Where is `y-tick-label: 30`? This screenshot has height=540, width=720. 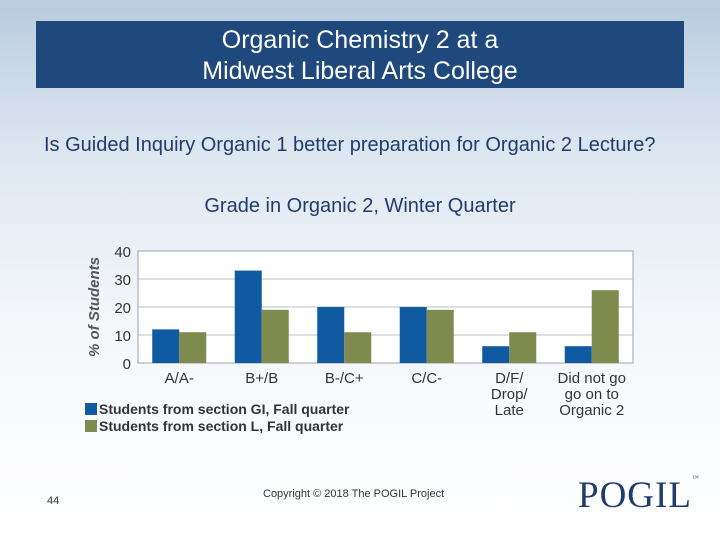 y-tick-label: 30 is located at coordinates (122, 280).